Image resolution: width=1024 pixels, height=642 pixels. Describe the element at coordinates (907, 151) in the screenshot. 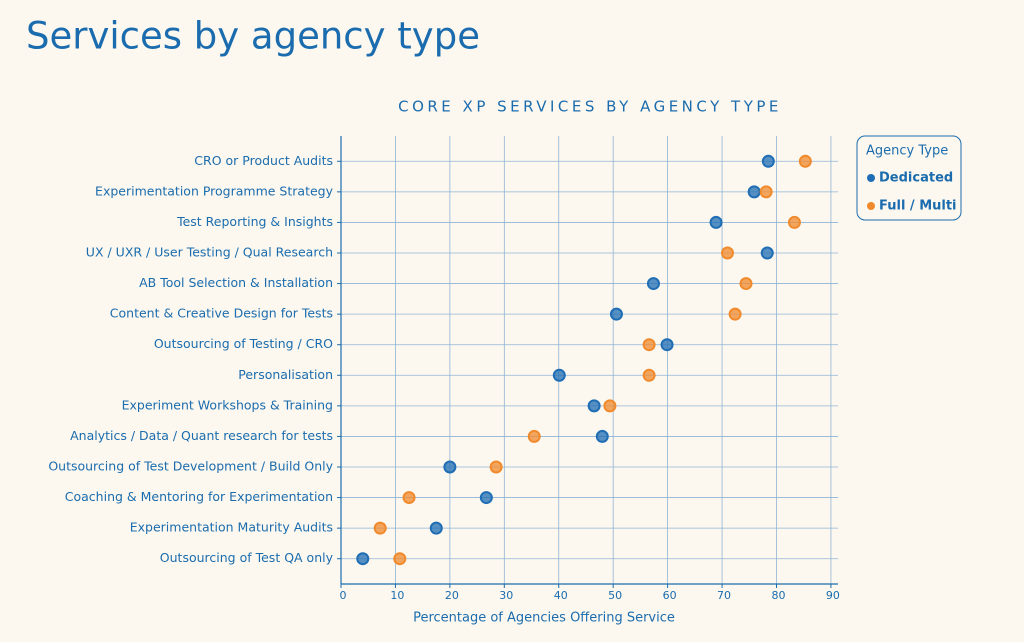

I see `legend-title: Agency Type` at that location.